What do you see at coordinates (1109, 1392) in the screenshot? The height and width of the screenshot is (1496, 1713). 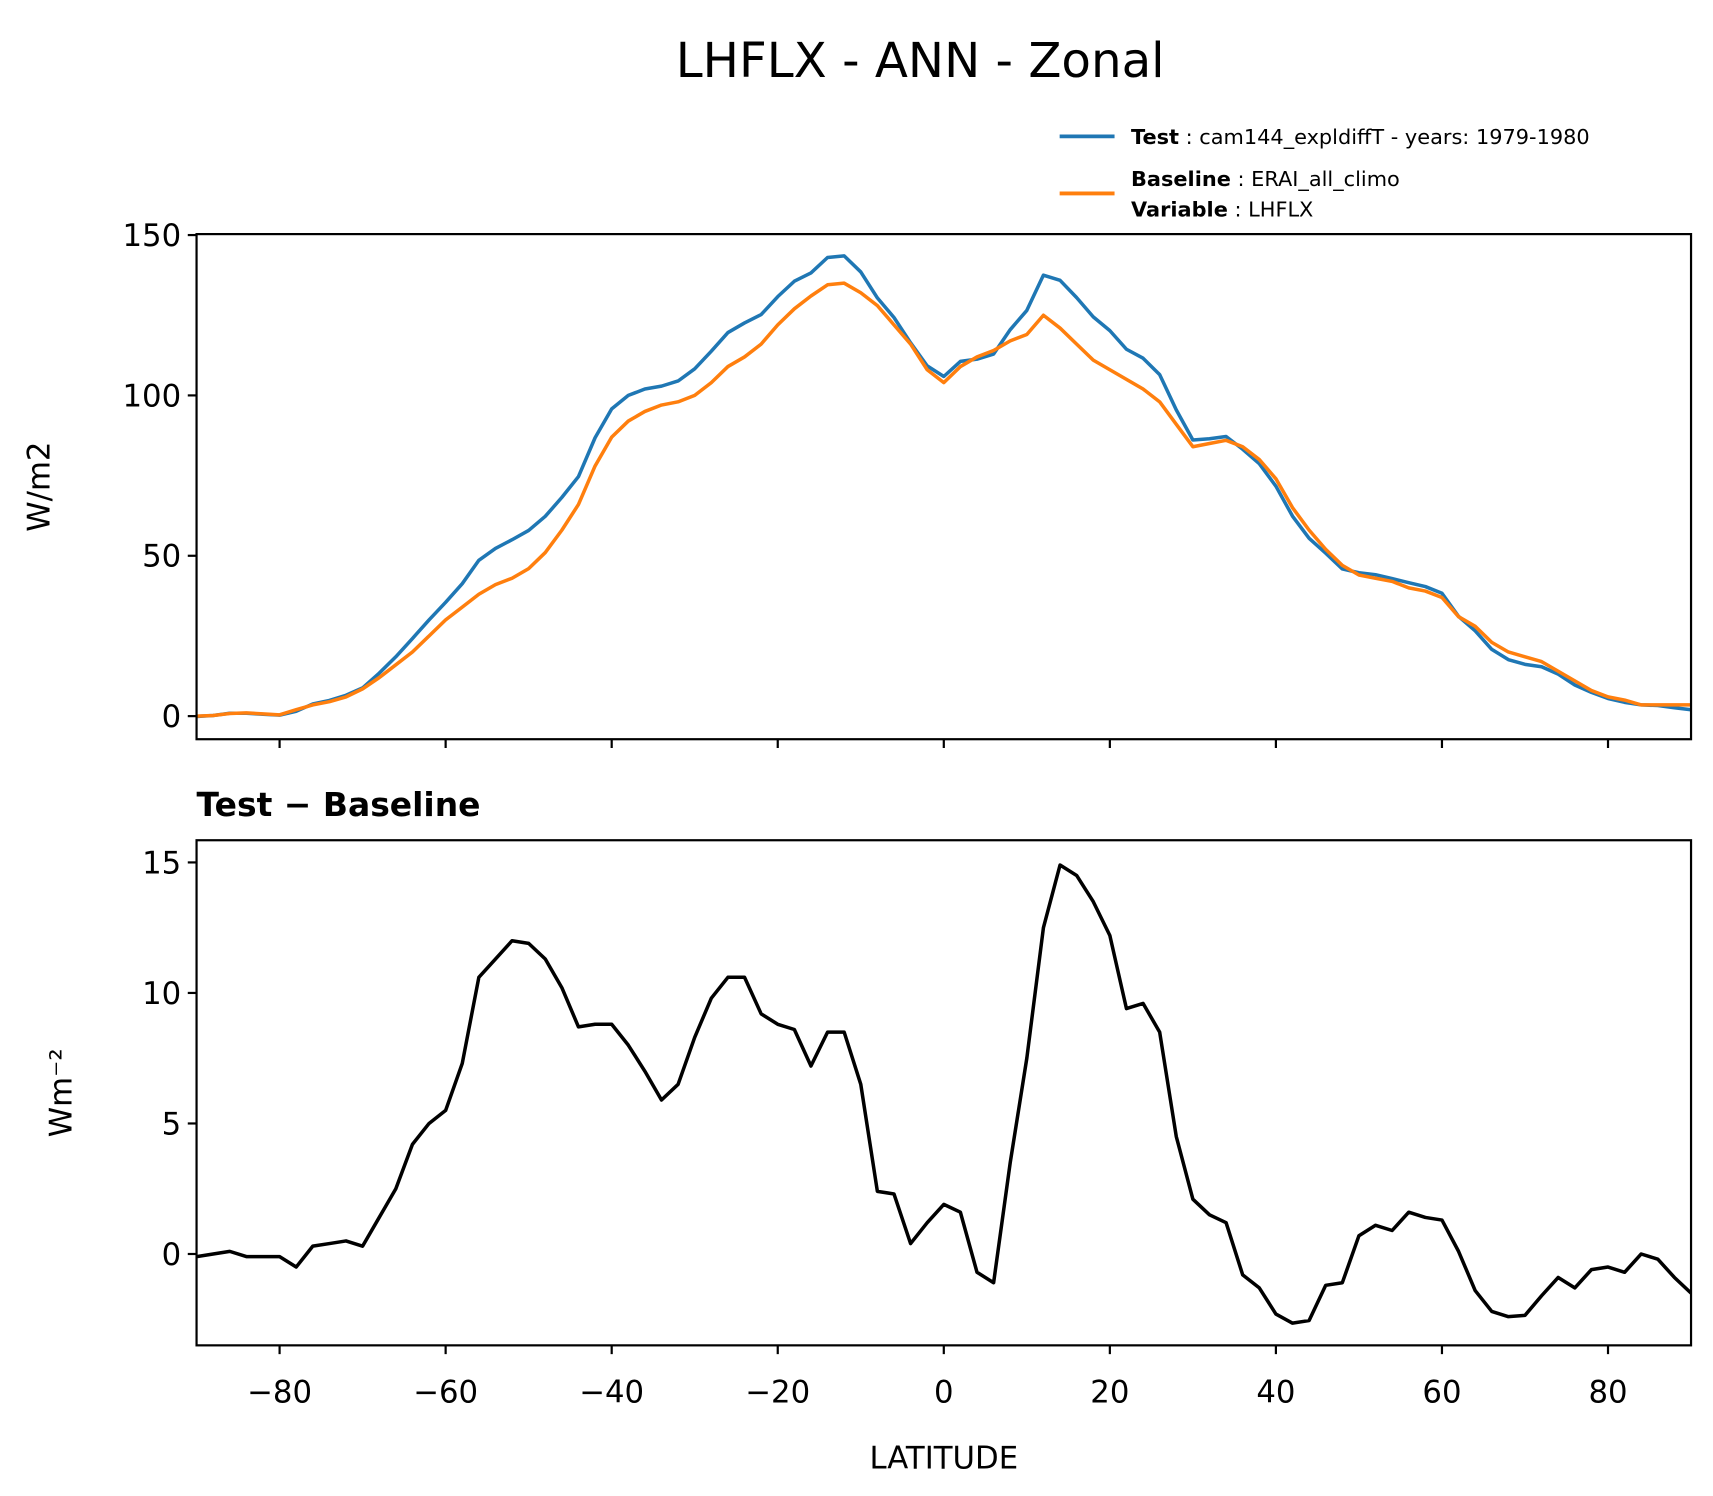 I see `x-tick-label: 20` at bounding box center [1109, 1392].